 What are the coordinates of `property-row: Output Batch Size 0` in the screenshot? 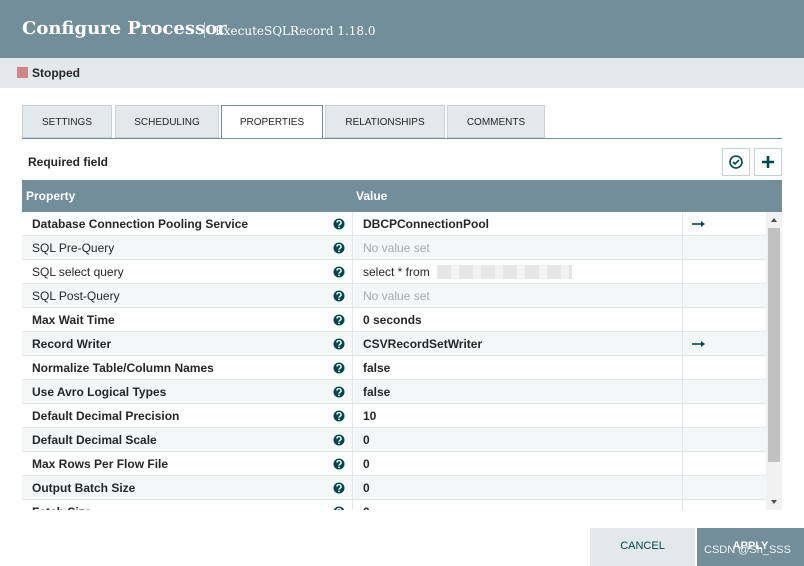 It's located at (394, 488).